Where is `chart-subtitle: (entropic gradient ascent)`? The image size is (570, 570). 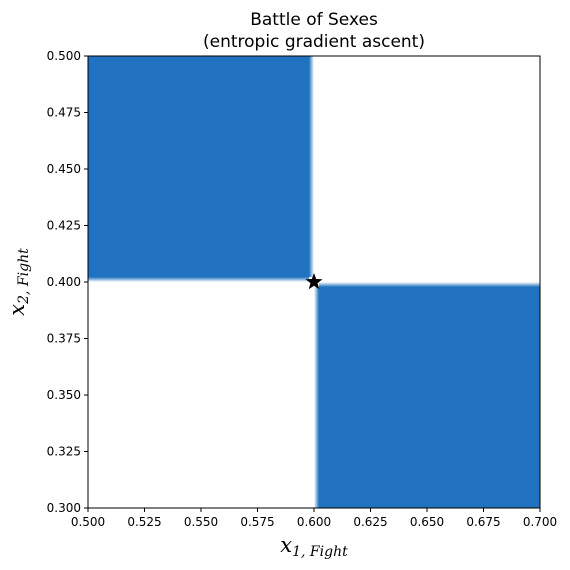
chart-subtitle: (entropic gradient ascent) is located at coordinates (314, 42).